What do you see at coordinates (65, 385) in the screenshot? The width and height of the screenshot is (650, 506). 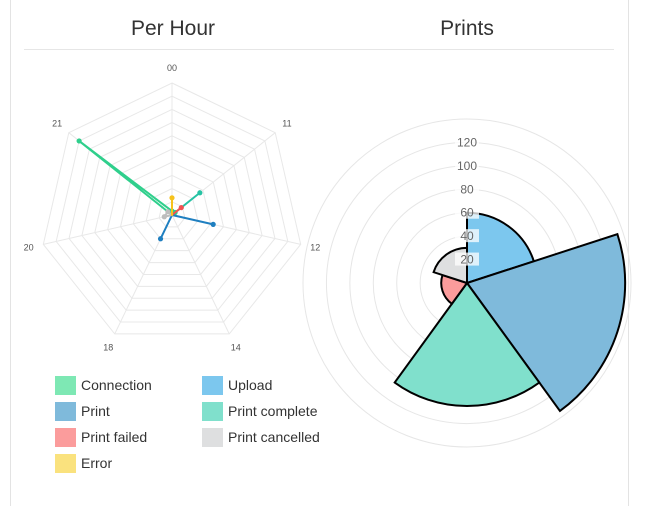 I see `legend-swatch-connection` at bounding box center [65, 385].